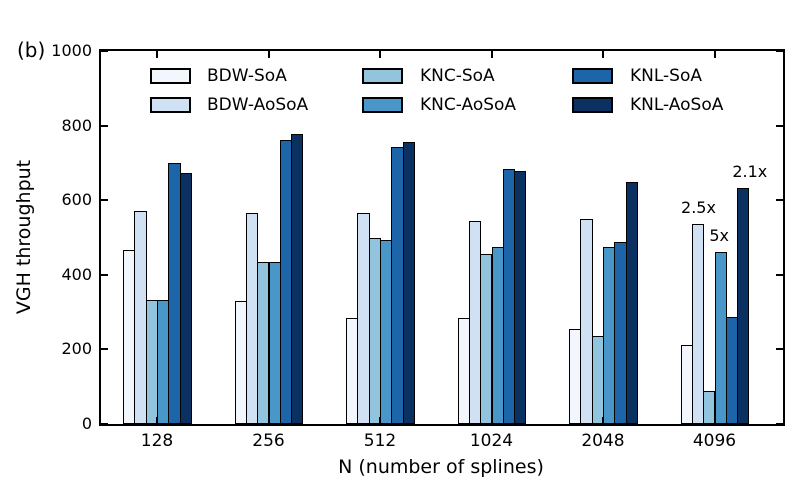  I want to click on x-tick-label: 2048, so click(603, 441).